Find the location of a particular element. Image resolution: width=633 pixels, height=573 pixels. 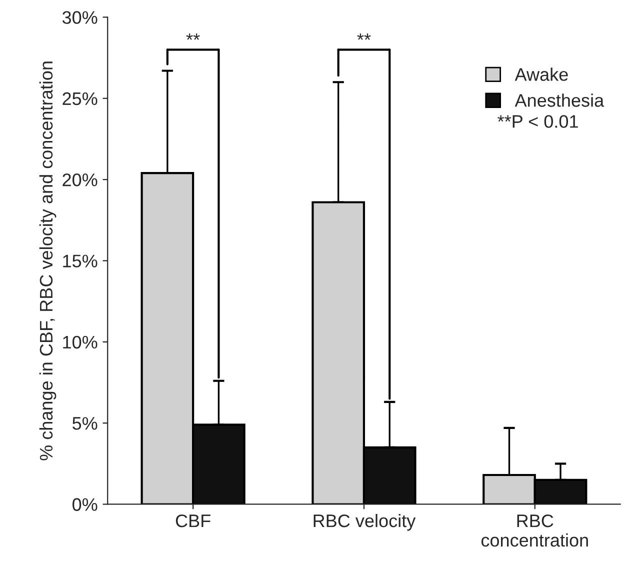

y-tick-label: 20% is located at coordinates (80, 179).